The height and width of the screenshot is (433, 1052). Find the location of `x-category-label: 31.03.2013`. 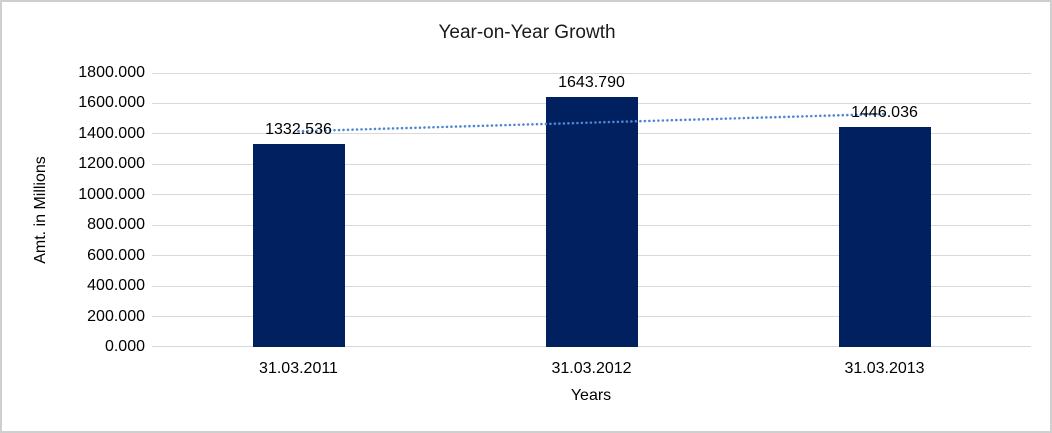

x-category-label: 31.03.2013 is located at coordinates (884, 368).